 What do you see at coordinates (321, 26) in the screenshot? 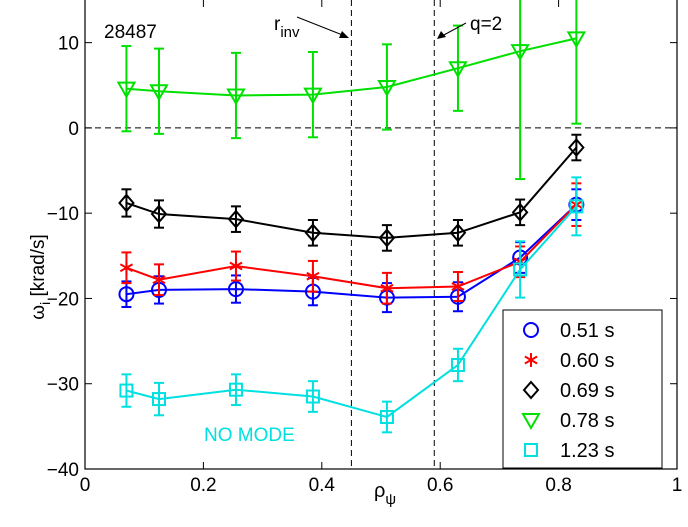
I see `rinv-arrow-line` at bounding box center [321, 26].